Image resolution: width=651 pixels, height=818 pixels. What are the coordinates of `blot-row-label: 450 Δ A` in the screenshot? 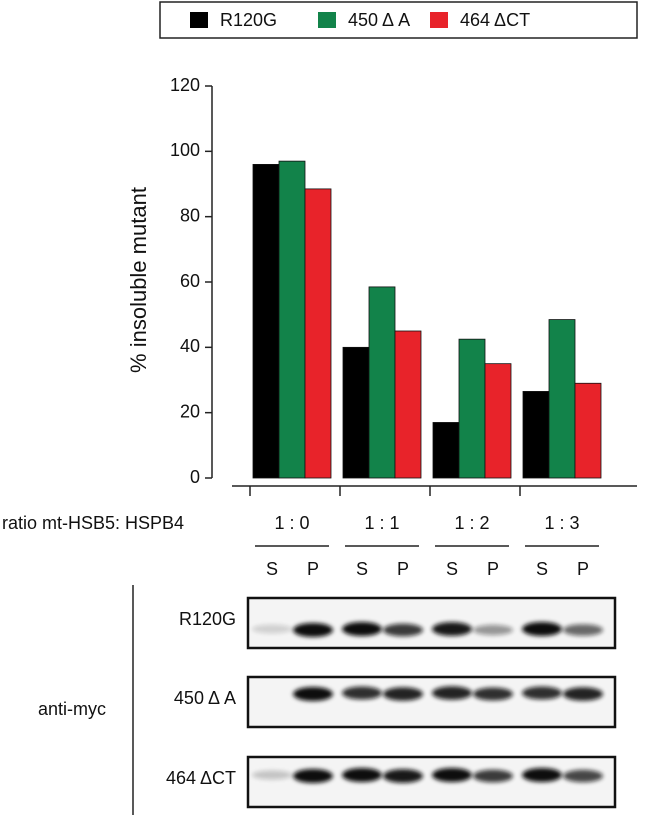 It's located at (205, 698).